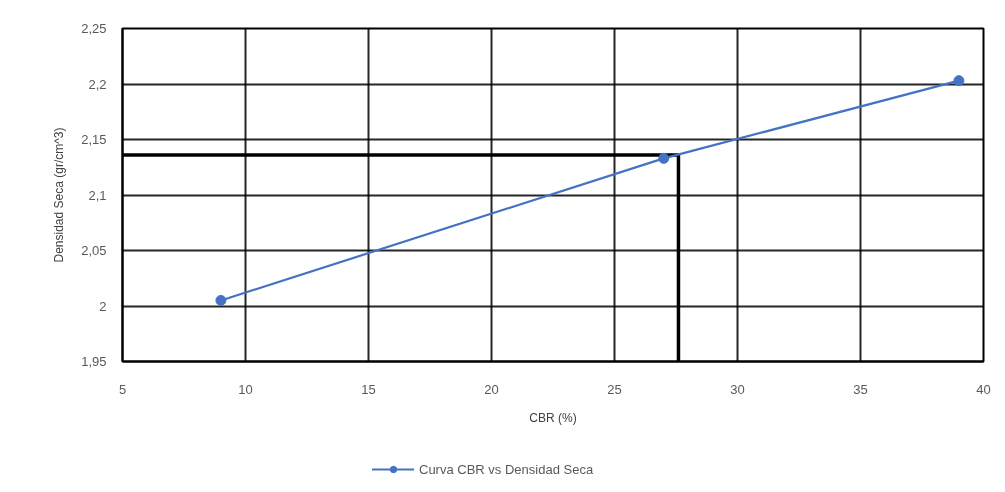 The height and width of the screenshot is (492, 1005). I want to click on y-tick-label: 2,2, so click(97, 84).